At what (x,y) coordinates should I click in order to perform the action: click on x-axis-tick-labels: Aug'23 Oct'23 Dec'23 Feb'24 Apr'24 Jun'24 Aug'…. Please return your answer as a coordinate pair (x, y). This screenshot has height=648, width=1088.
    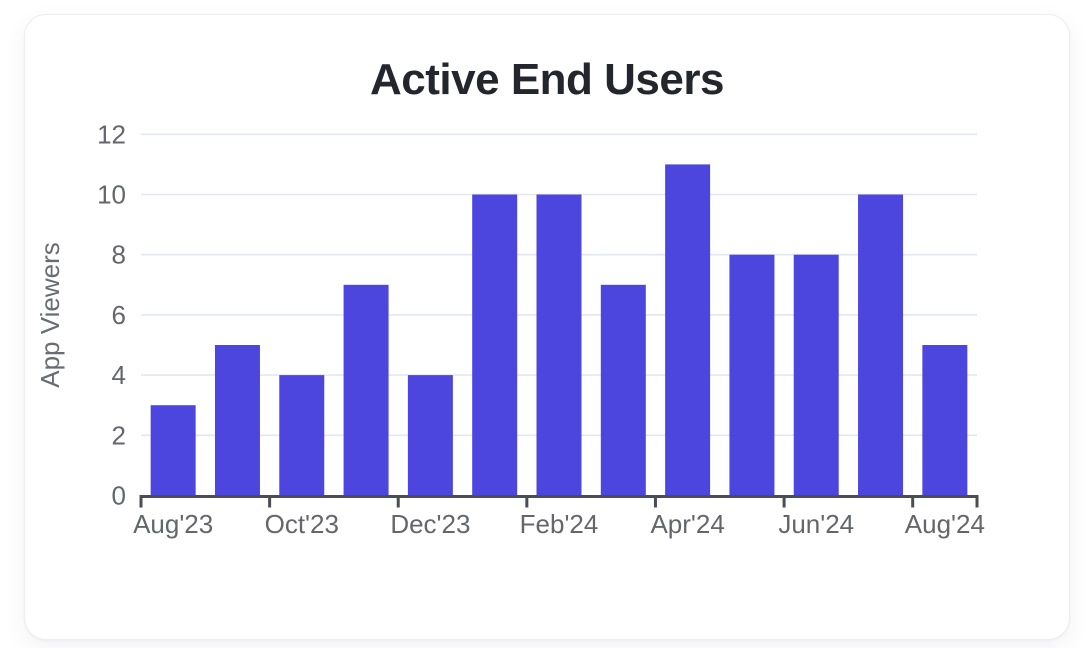
    Looking at the image, I should click on (559, 524).